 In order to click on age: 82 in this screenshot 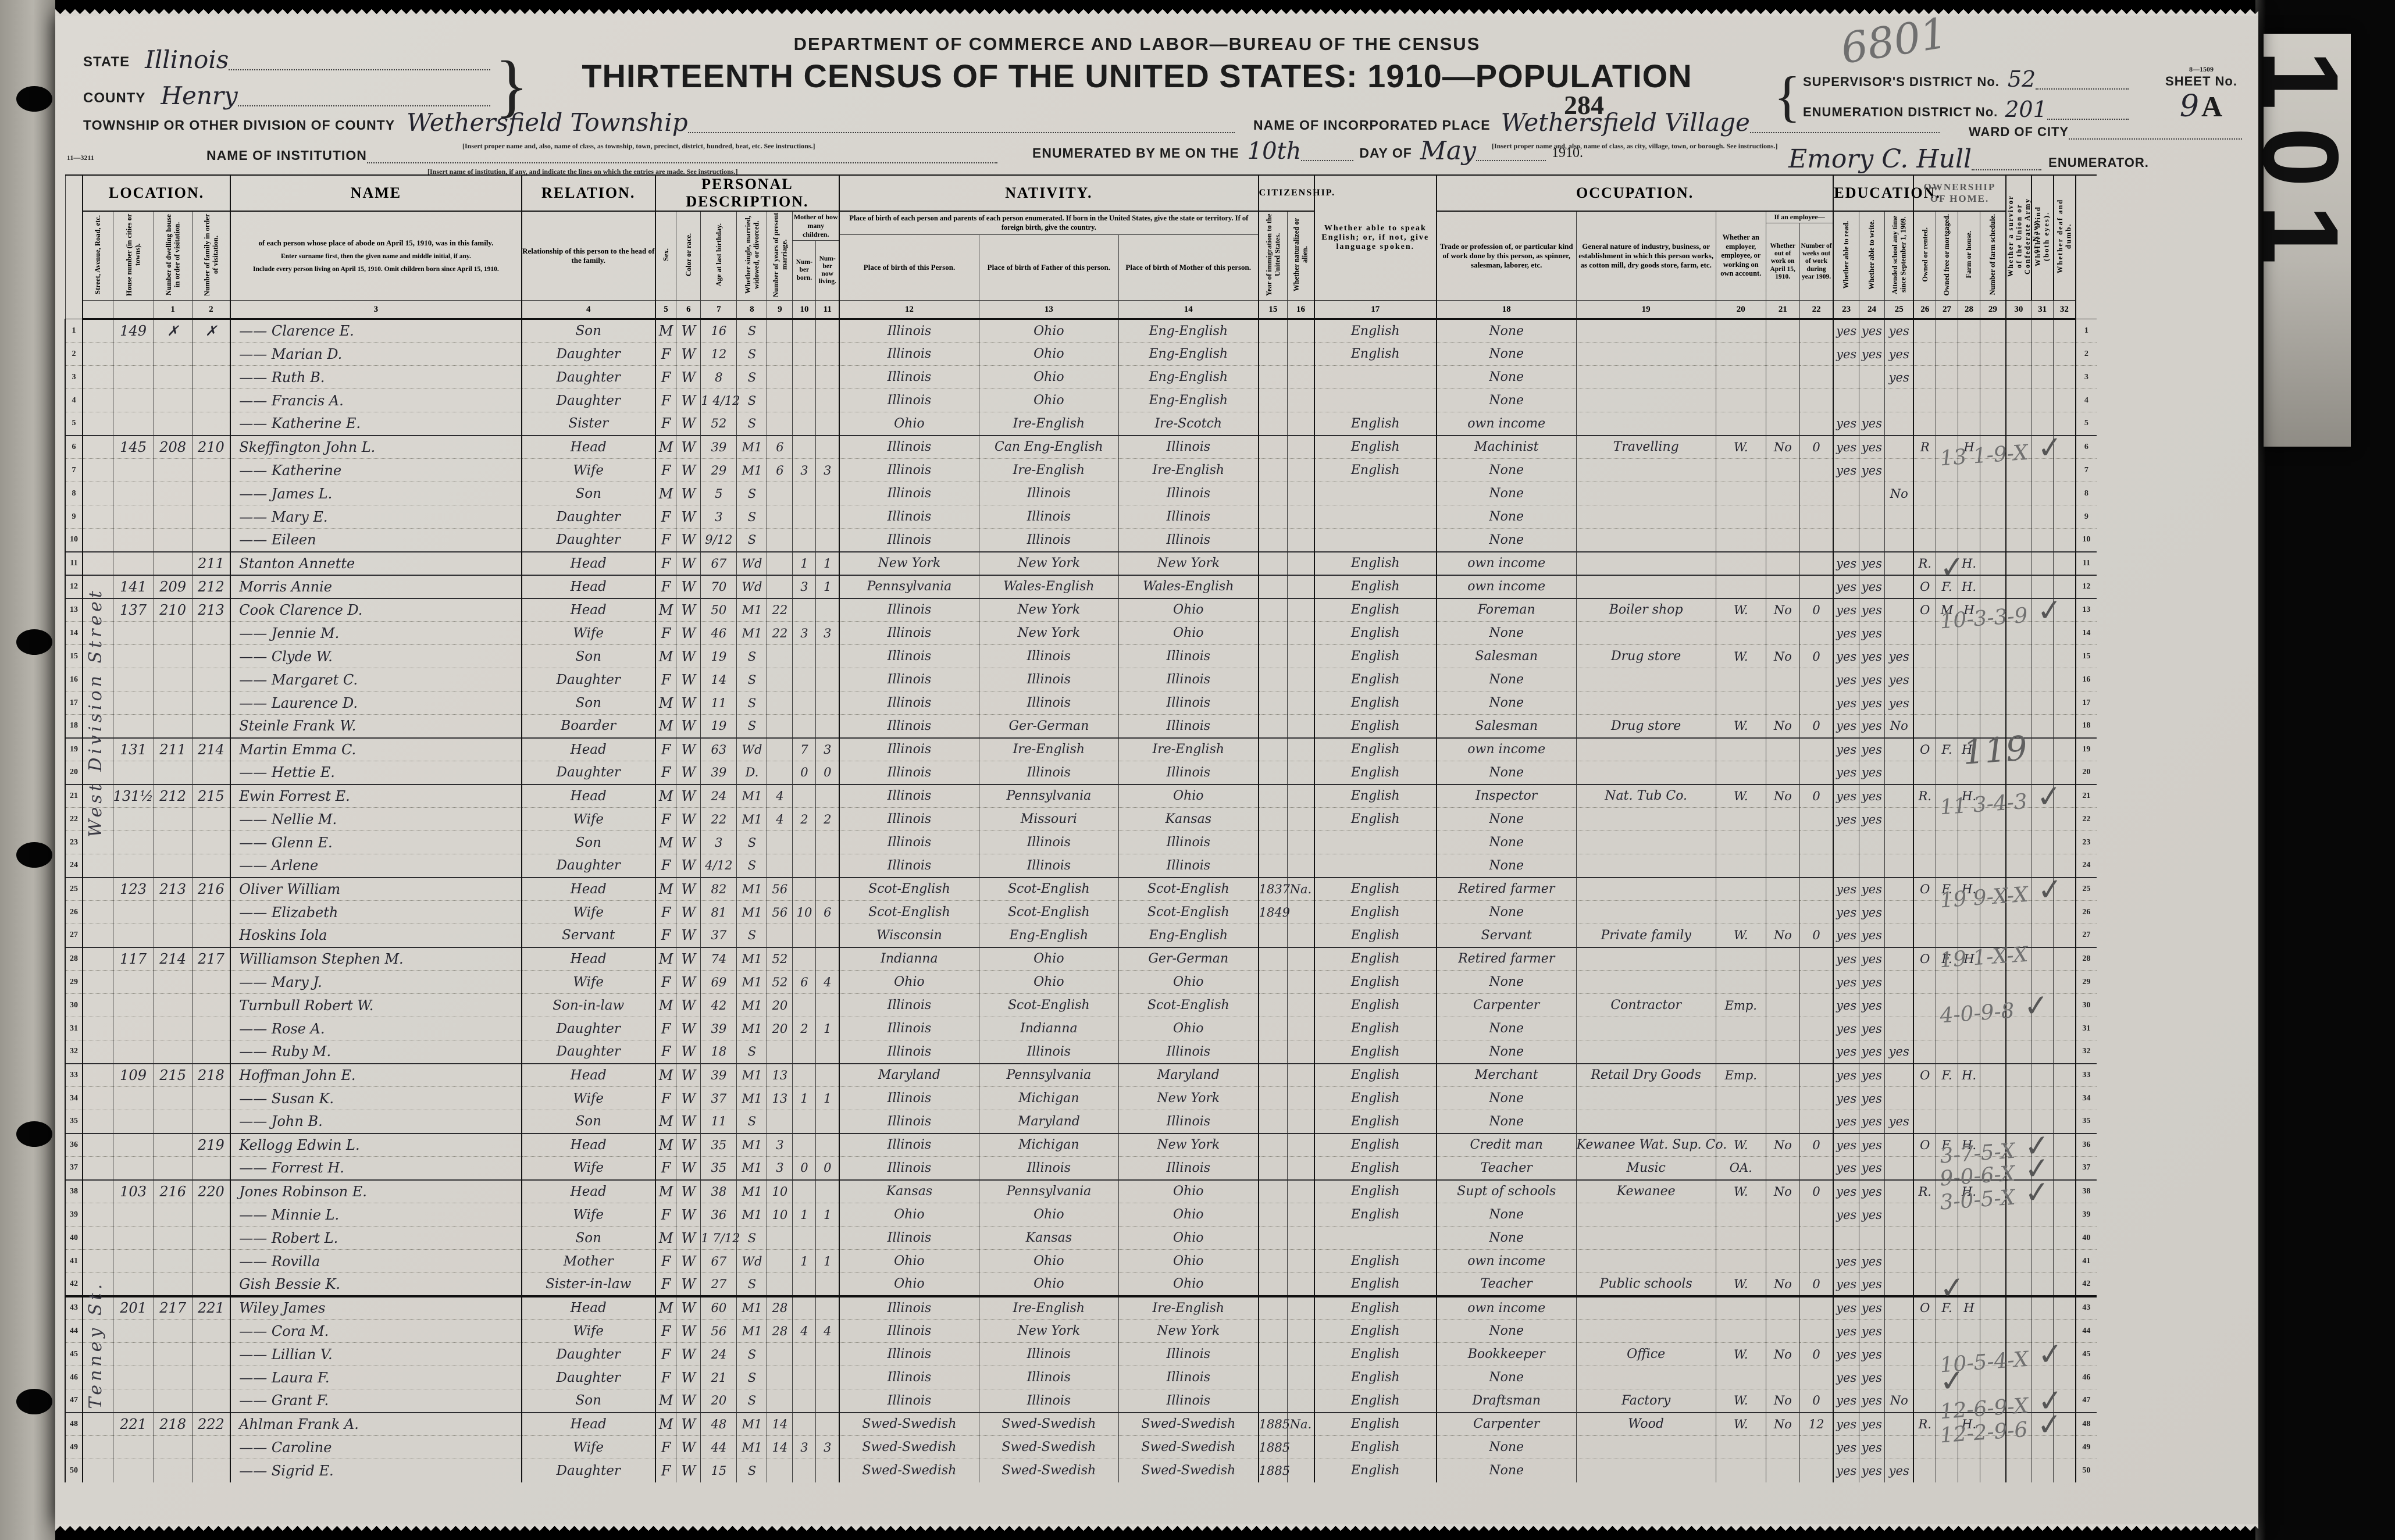, I will do `click(719, 889)`.